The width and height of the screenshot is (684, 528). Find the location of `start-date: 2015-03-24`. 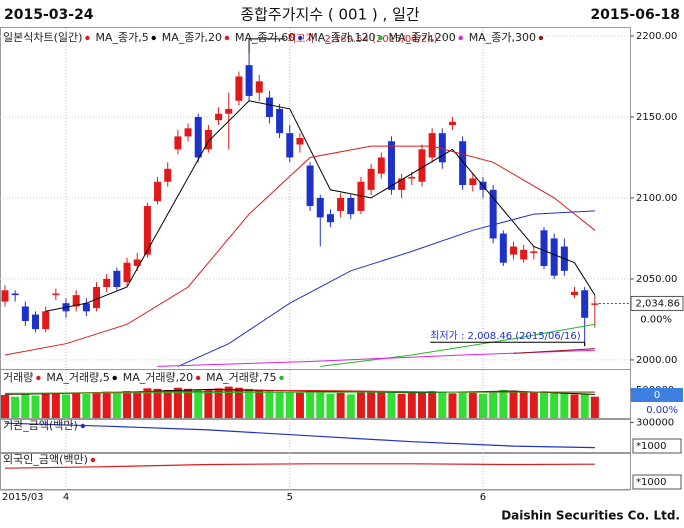

start-date: 2015-03-24 is located at coordinates (49, 15).